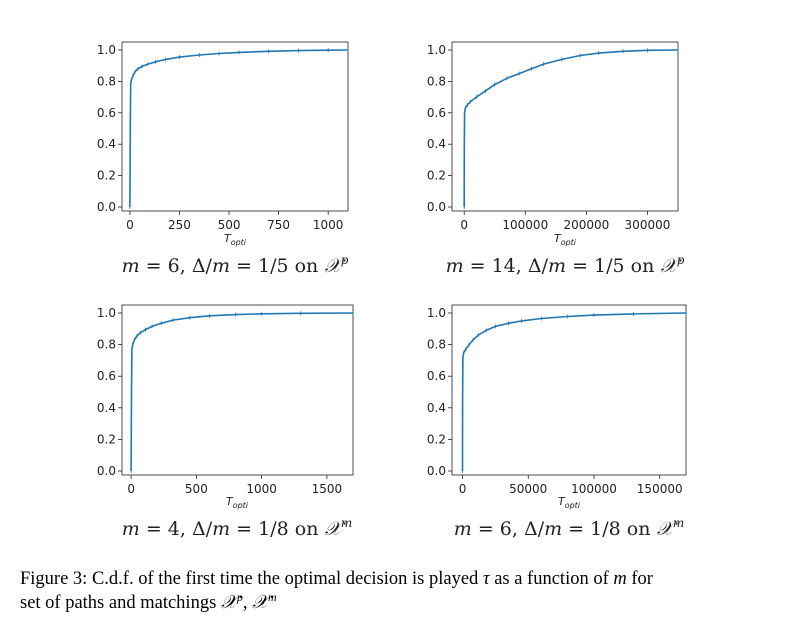 The width and height of the screenshot is (809, 634). What do you see at coordinates (179, 225) in the screenshot?
I see `x-tick-label: 250` at bounding box center [179, 225].